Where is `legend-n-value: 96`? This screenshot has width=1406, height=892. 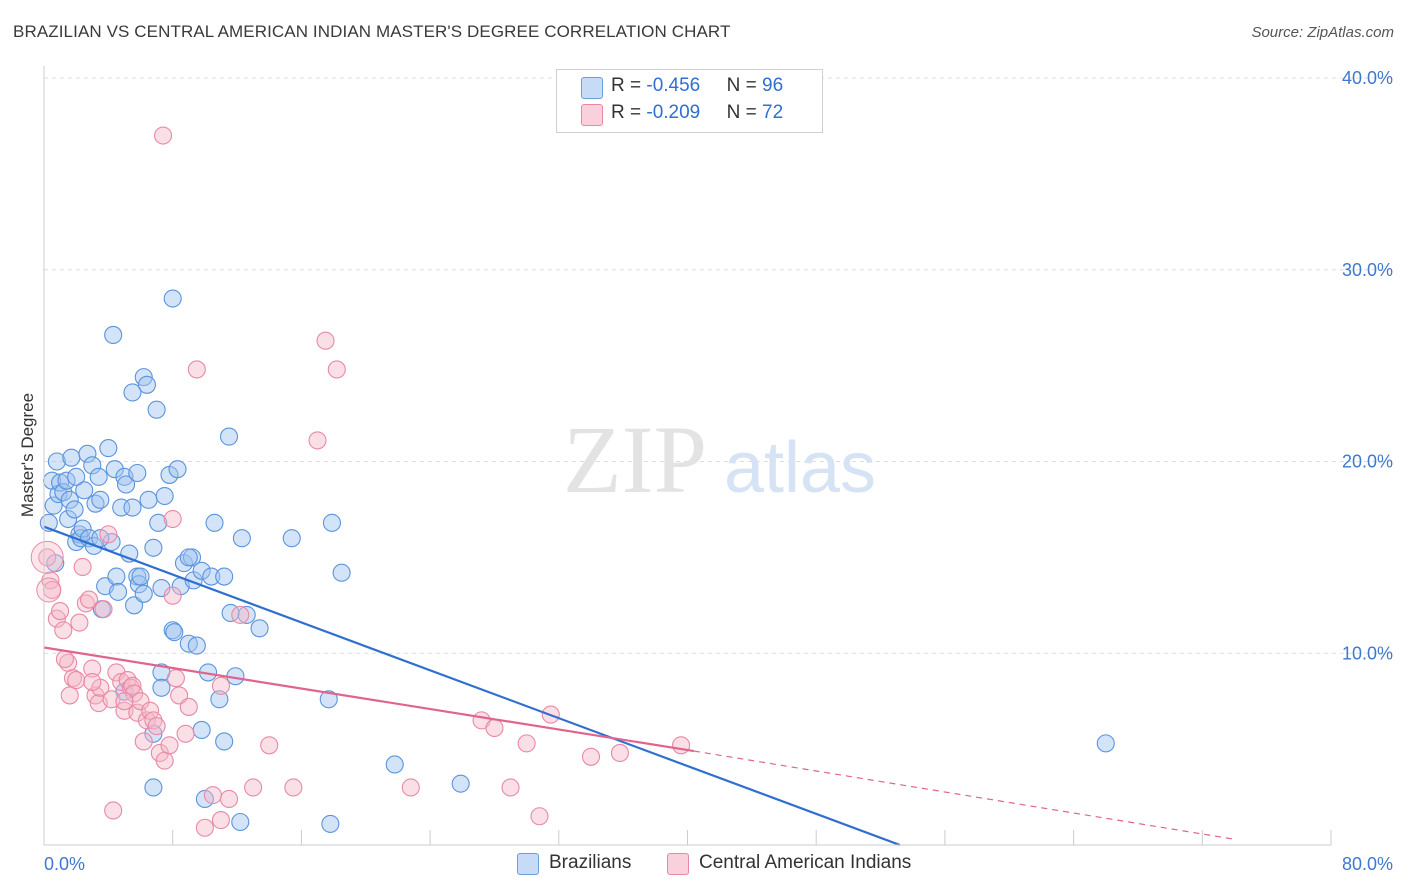 legend-n-value: 96 is located at coordinates (773, 85).